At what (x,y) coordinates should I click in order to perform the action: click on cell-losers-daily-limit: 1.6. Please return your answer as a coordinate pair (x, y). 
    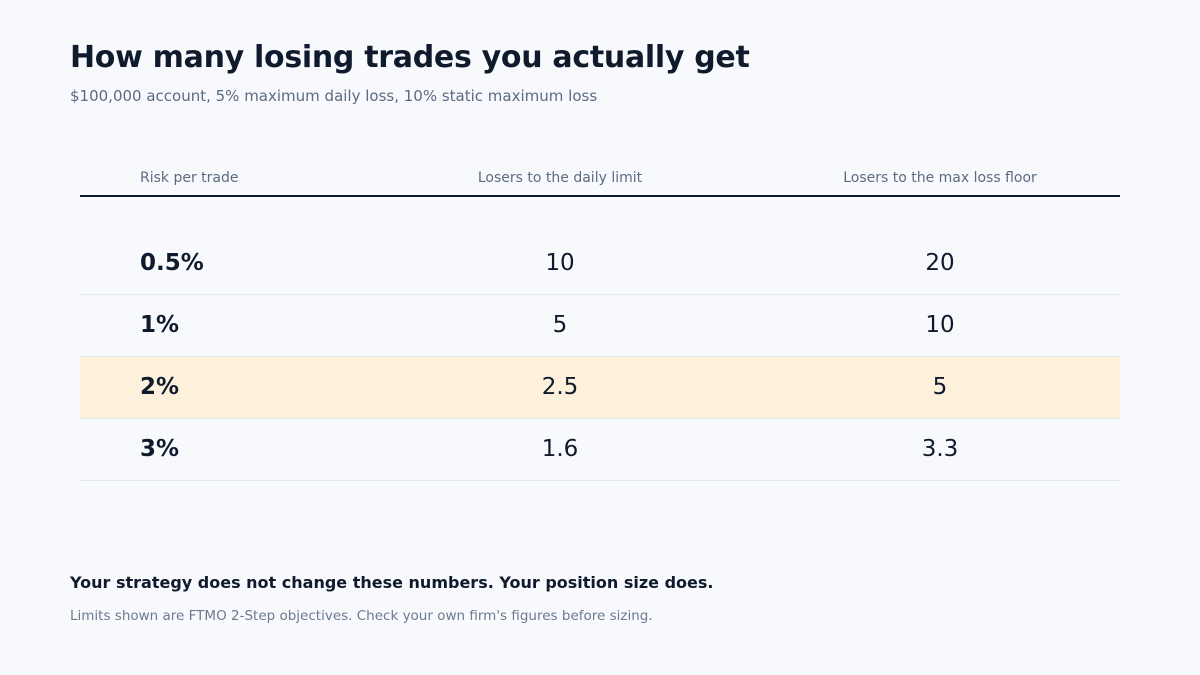
    Looking at the image, I should click on (560, 449).